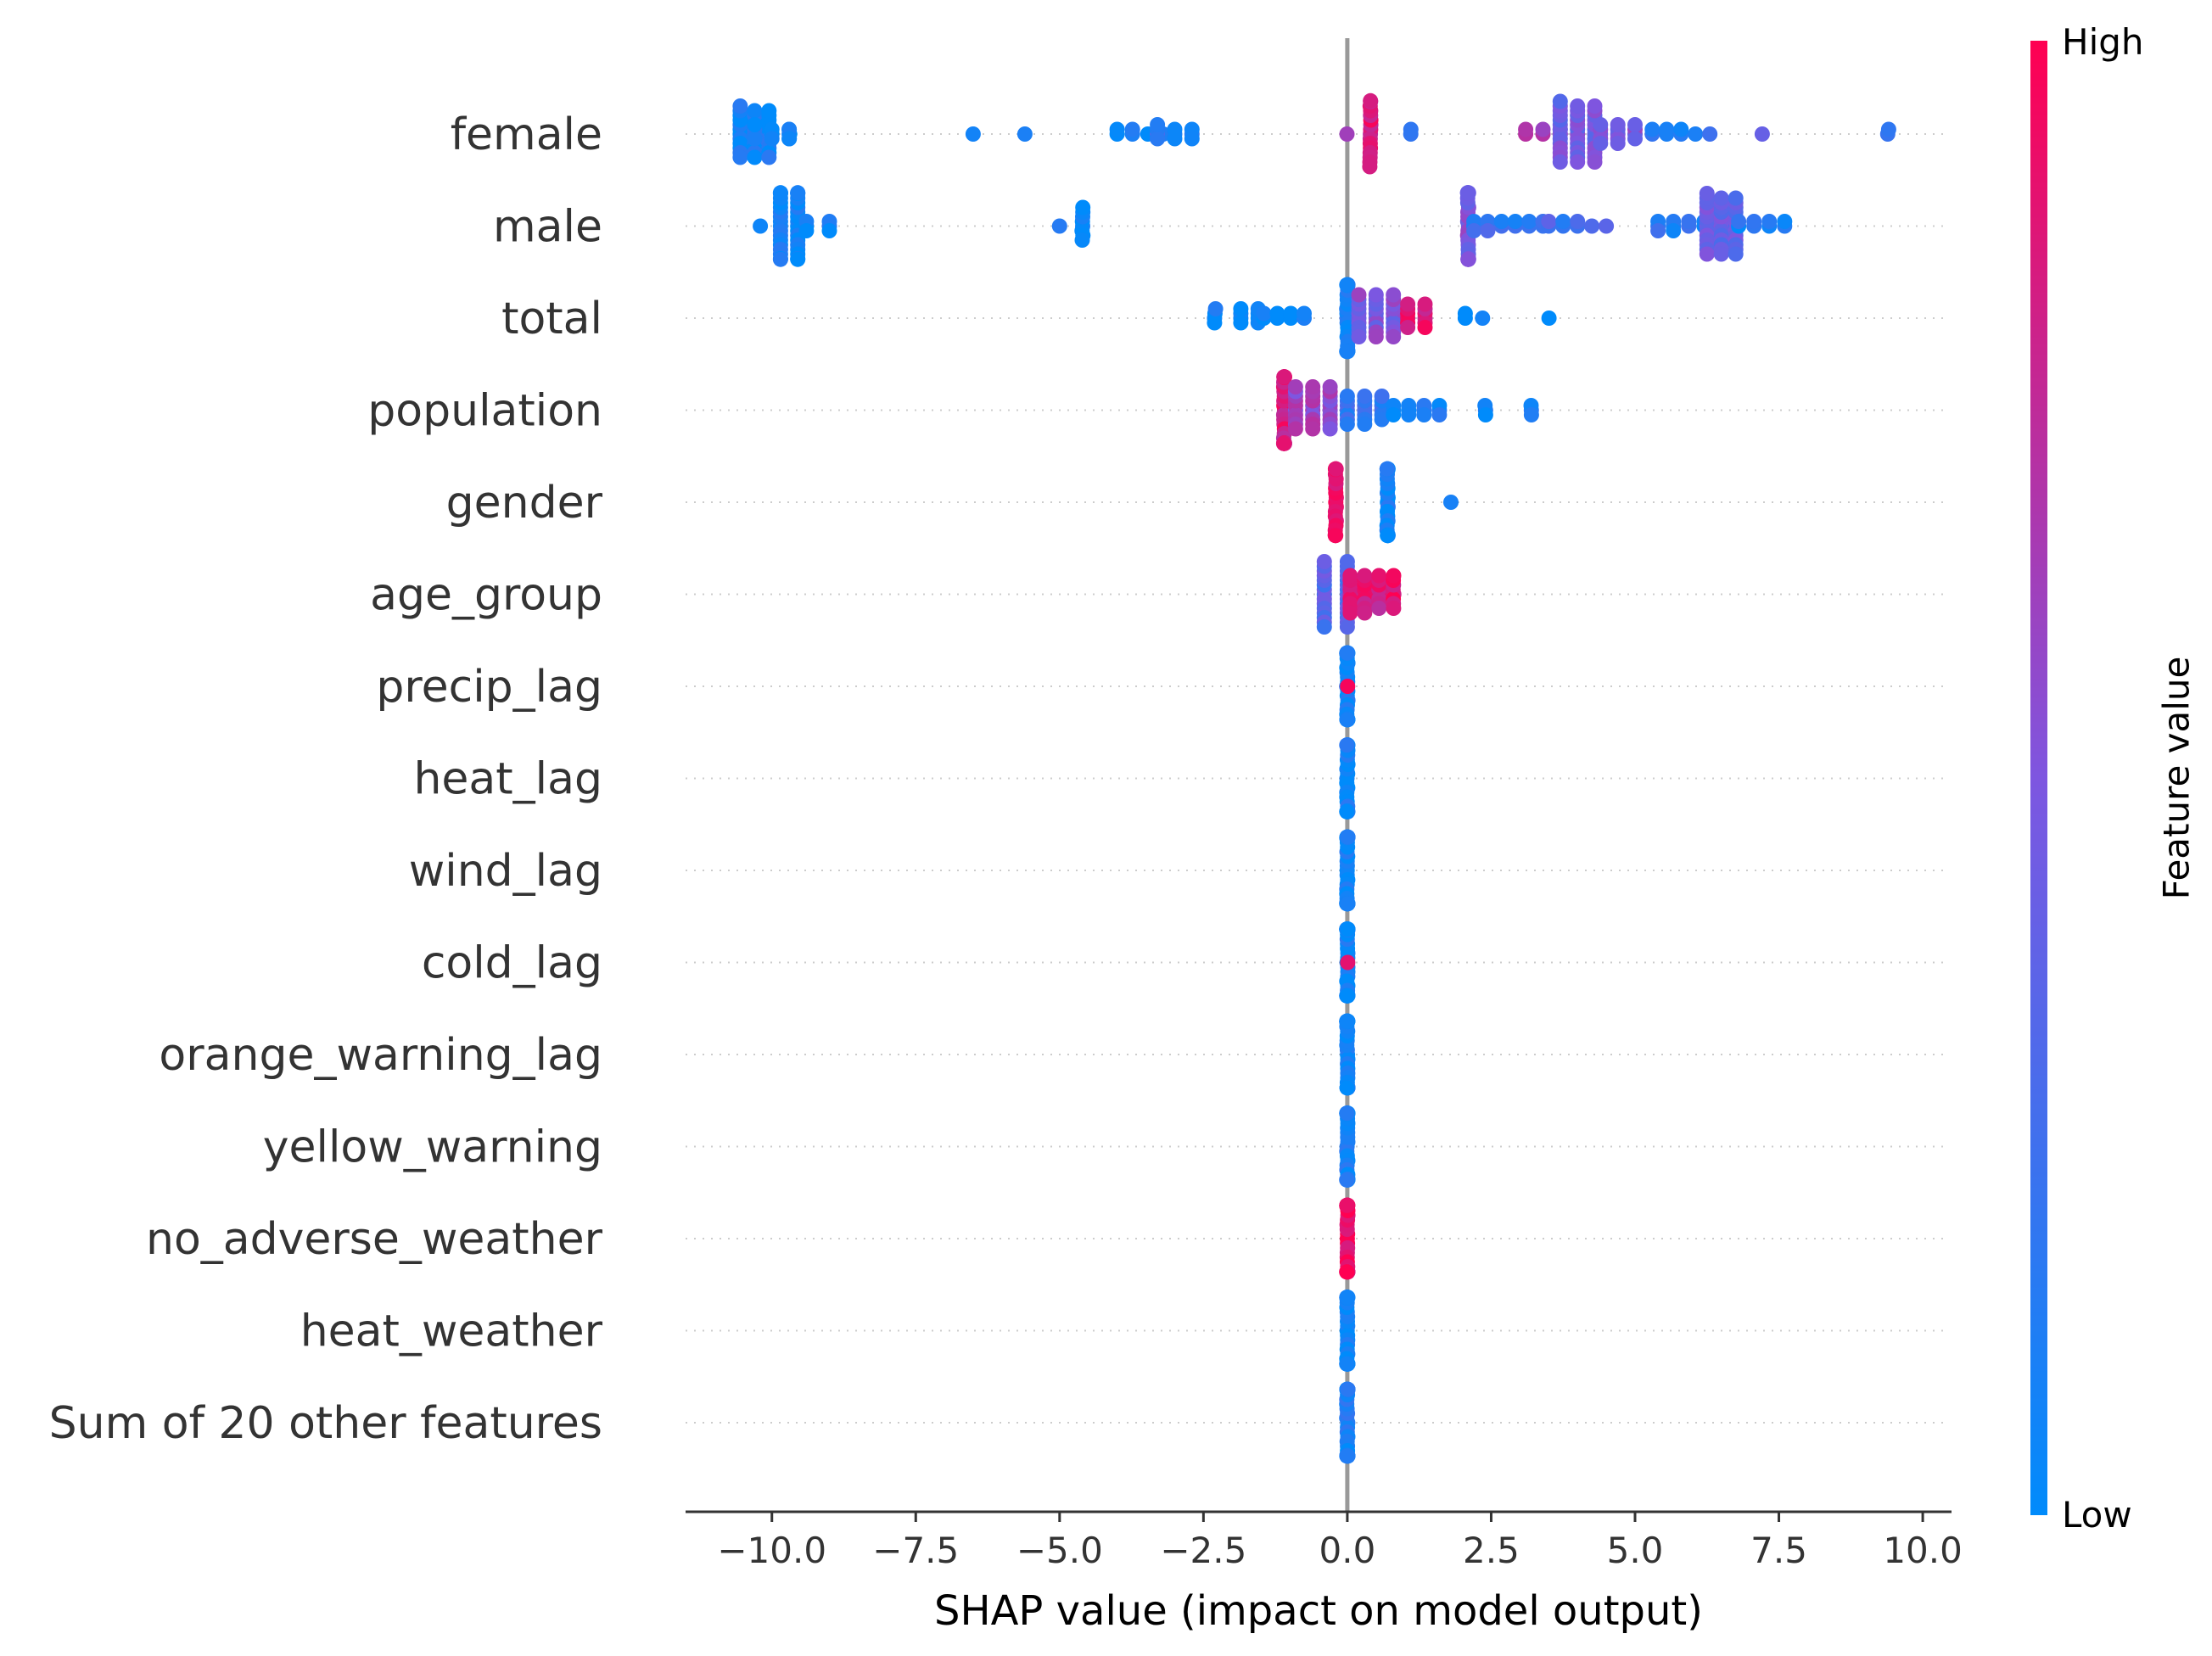 The image size is (2212, 1656). I want to click on x-tick-label: −10.0, so click(772, 1550).